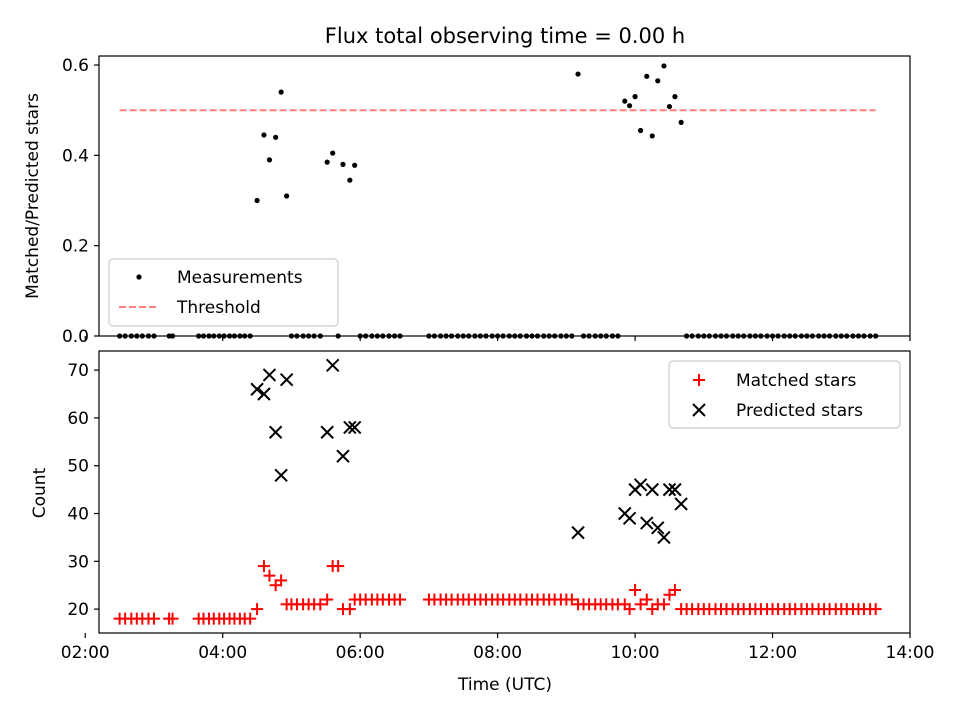  Describe the element at coordinates (772, 653) in the screenshot. I see `x-tick-label: 12:00` at that location.